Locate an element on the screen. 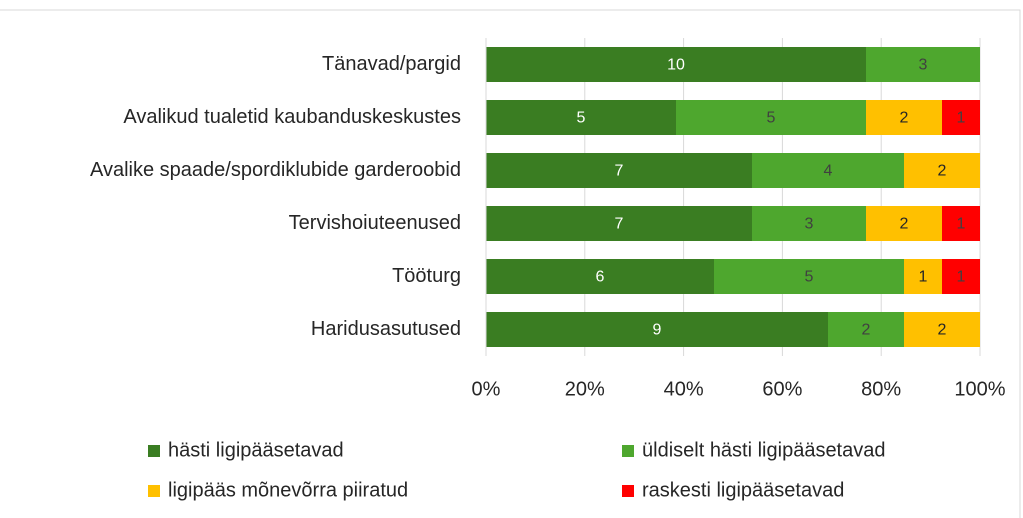 This screenshot has height=518, width=1023. legend-label: ligipääs mõnevõrra piiratud is located at coordinates (288, 490).